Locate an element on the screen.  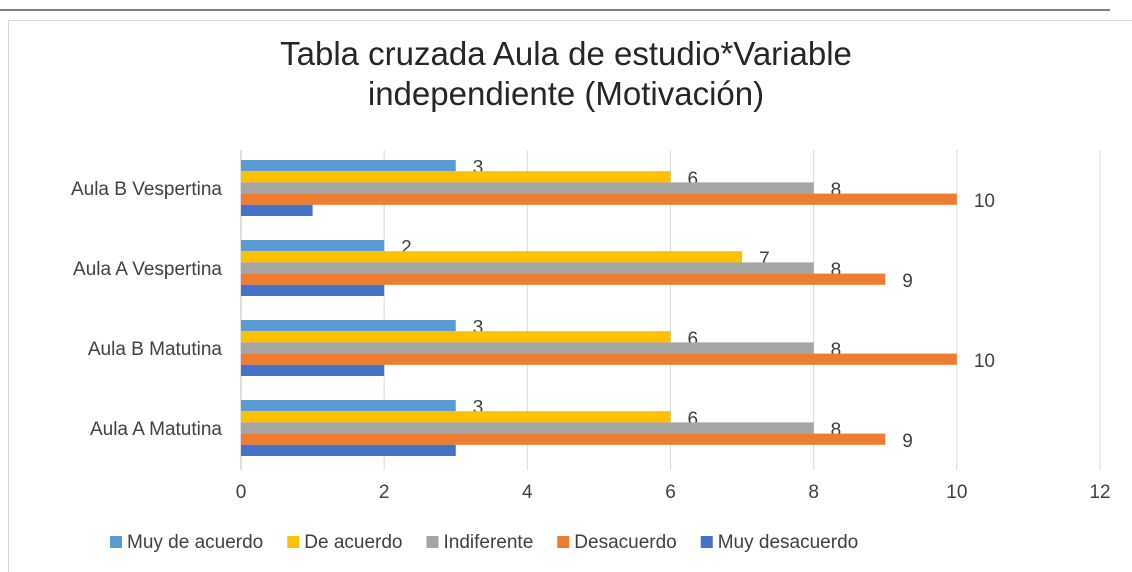
x-tick-label: 8 is located at coordinates (813, 492).